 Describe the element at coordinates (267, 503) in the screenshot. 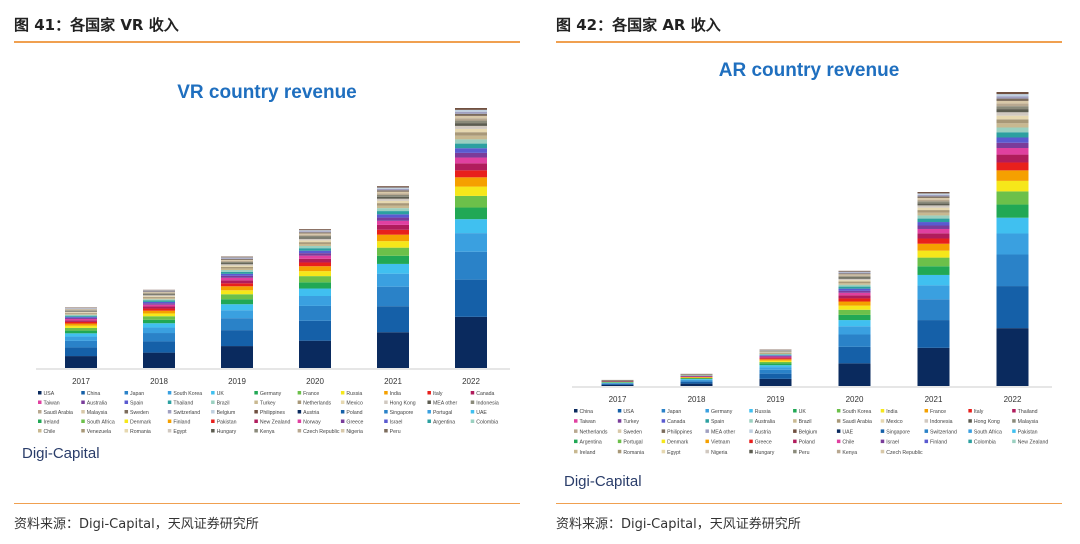

I see `bottom-rule` at that location.